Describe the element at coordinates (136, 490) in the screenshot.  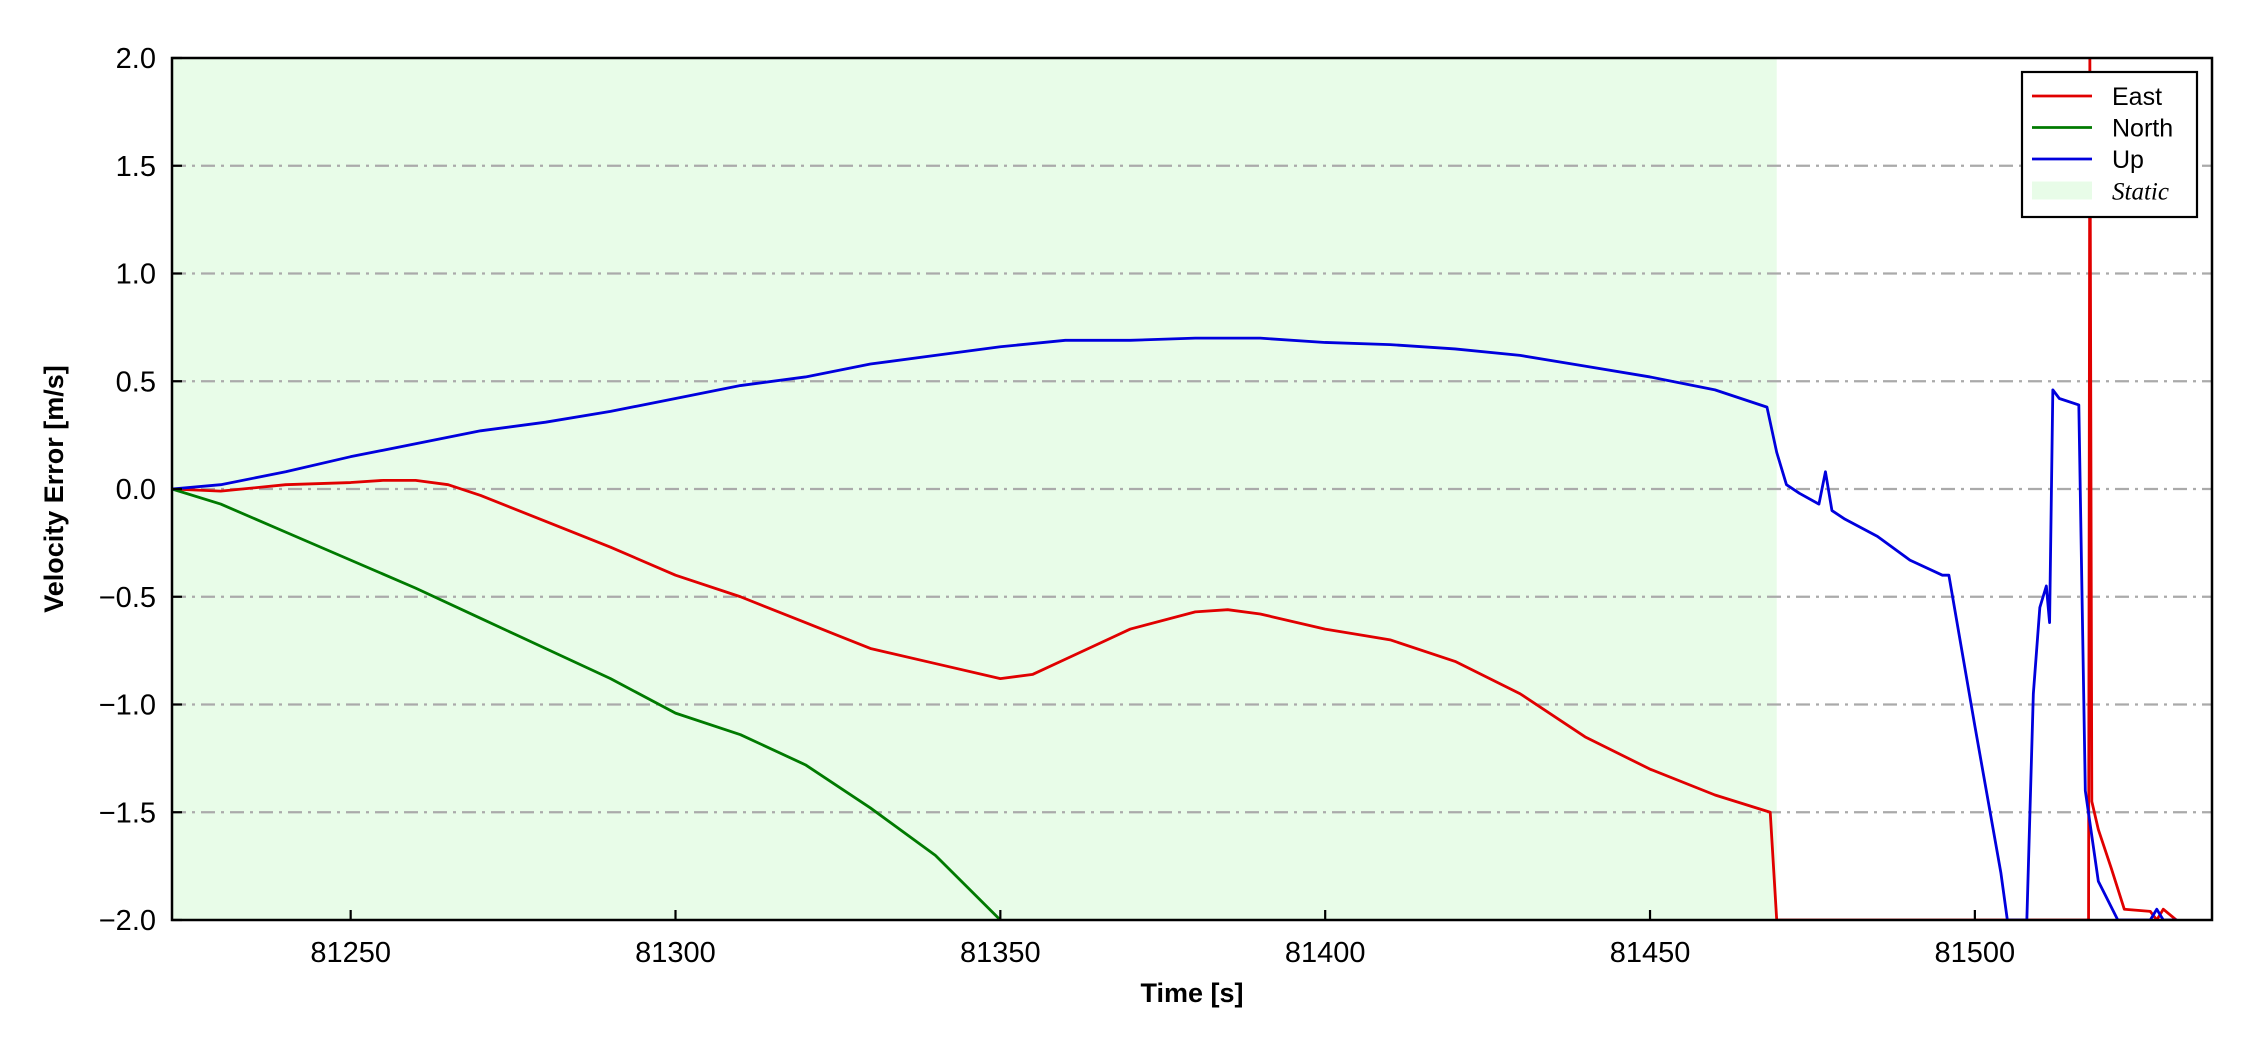
I see `y-tick-label: 0.0` at that location.